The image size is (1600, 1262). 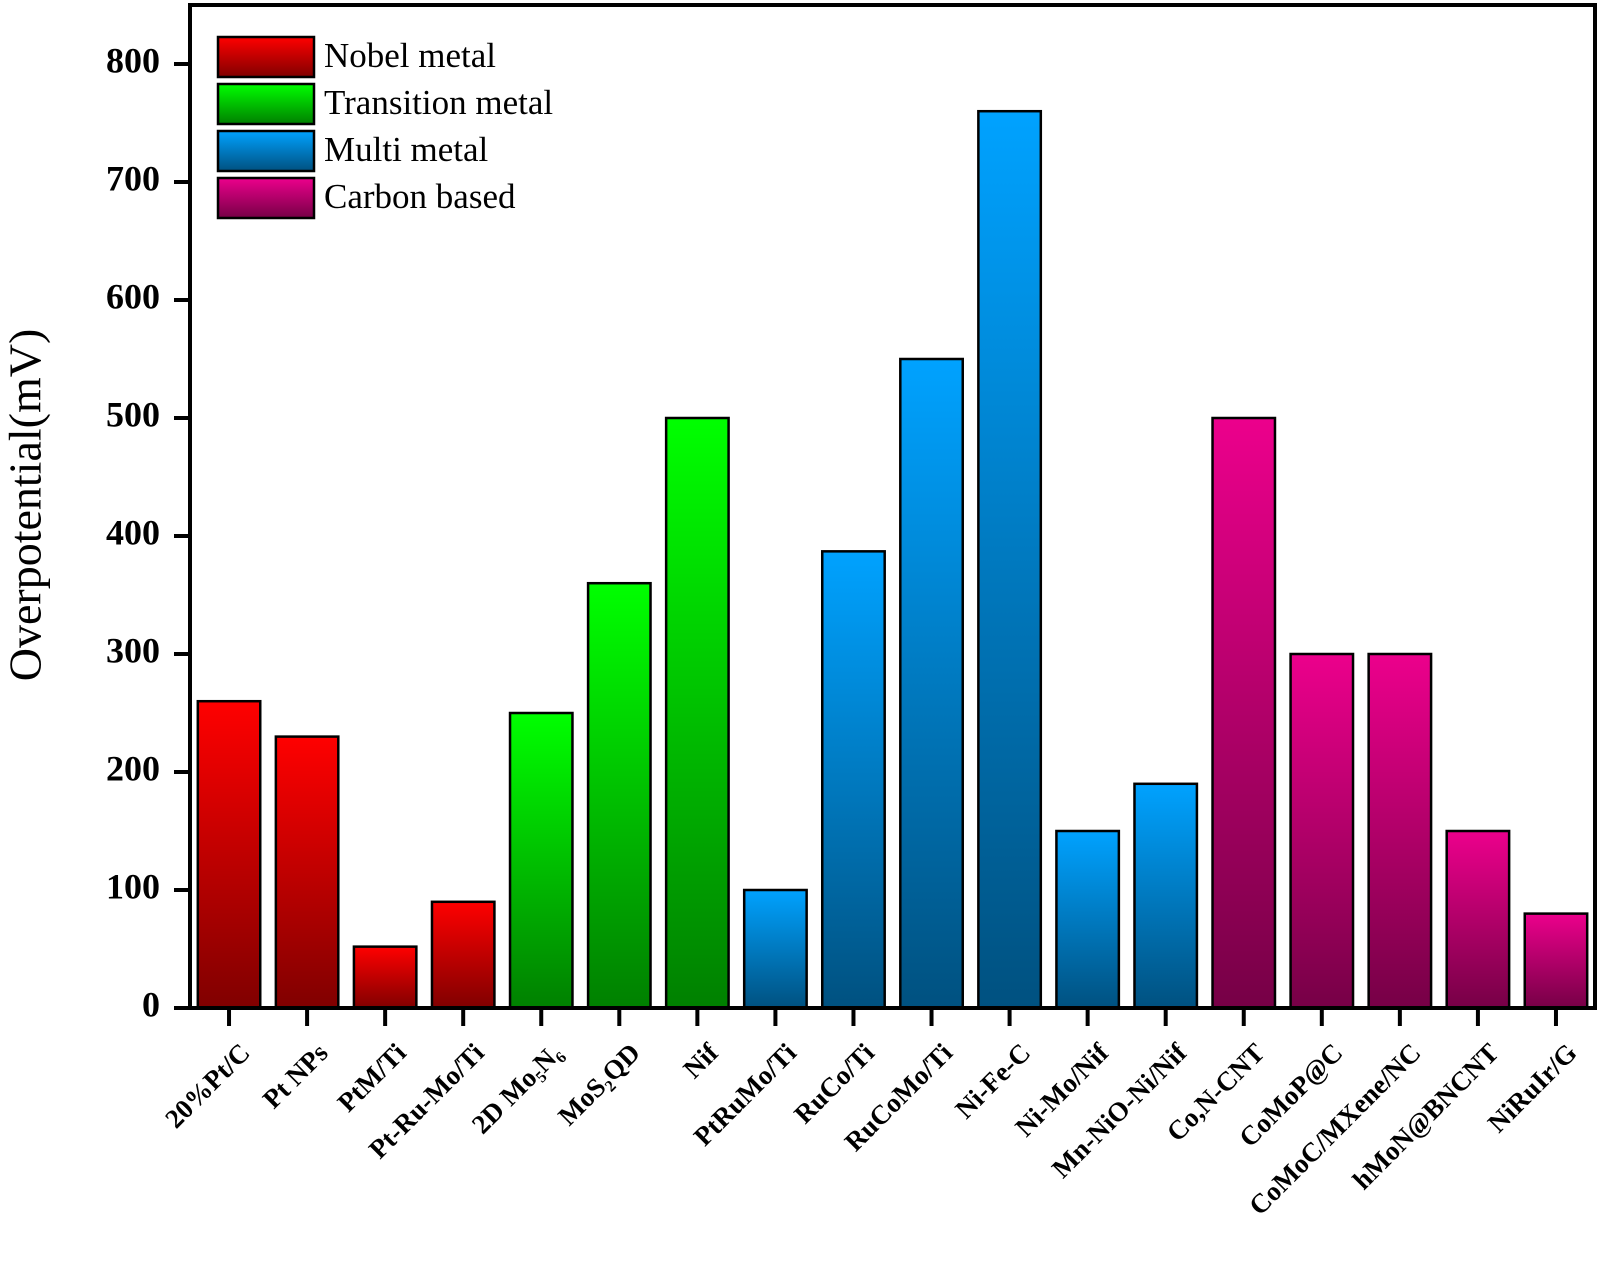 I want to click on y-tick-label: 300, so click(x=133, y=650).